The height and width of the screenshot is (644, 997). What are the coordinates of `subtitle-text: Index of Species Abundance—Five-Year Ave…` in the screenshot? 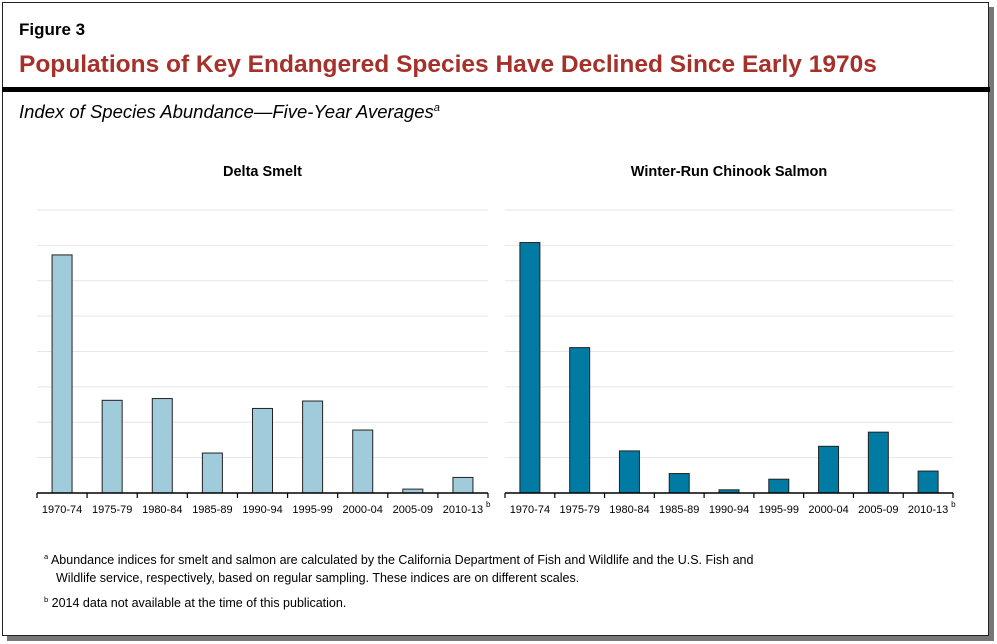 It's located at (226, 111).